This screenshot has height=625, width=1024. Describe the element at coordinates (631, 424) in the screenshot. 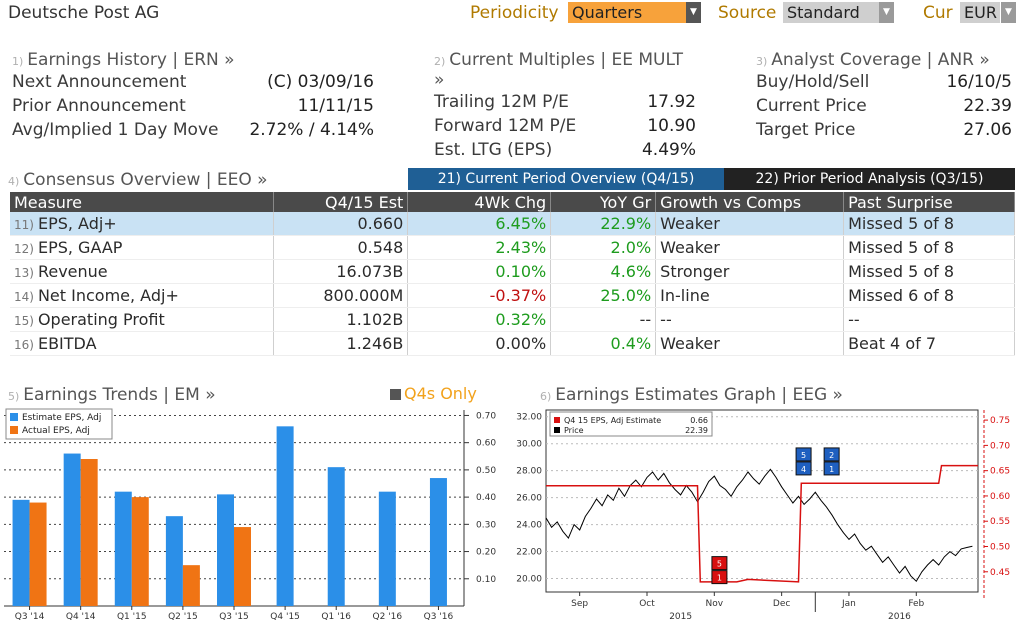

I see `chart-legend: Q4 15 EPS, Adj Estimate 0.66 Price 22.39` at that location.